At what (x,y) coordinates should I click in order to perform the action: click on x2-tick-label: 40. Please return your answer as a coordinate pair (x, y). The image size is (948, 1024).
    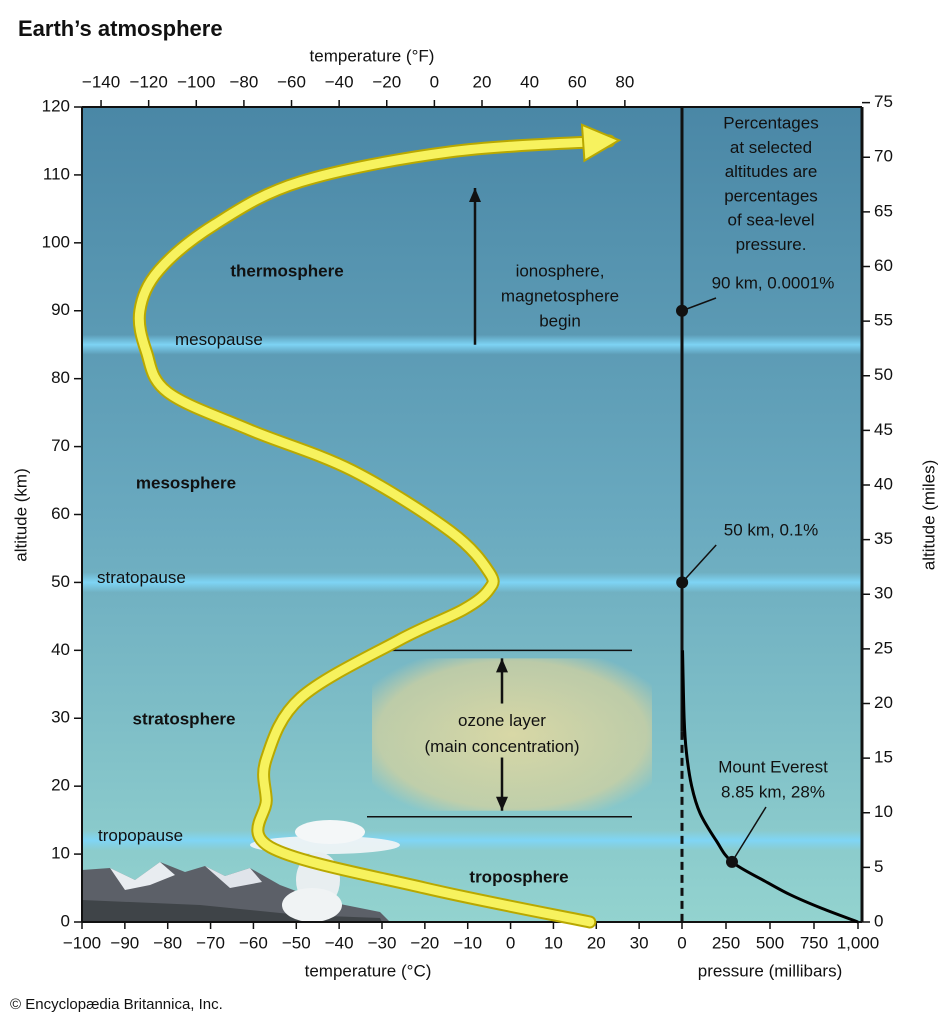
    Looking at the image, I should click on (529, 81).